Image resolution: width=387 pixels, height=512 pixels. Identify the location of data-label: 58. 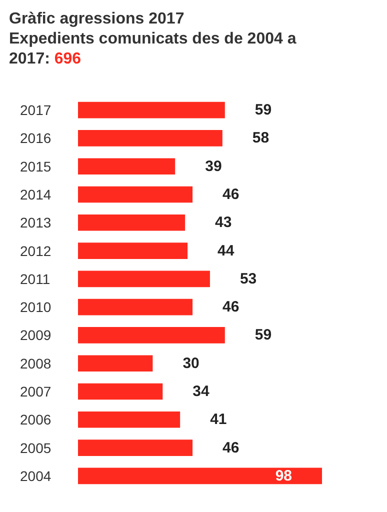
(261, 138).